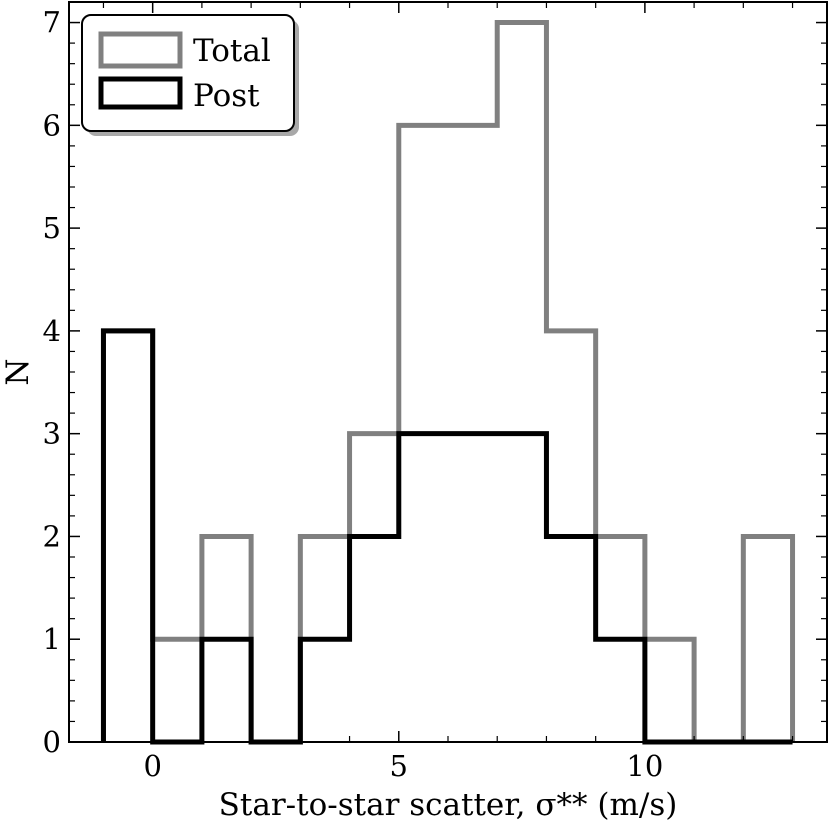 Image resolution: width=830 pixels, height=830 pixels. I want to click on legend-swatch-post, so click(140, 93).